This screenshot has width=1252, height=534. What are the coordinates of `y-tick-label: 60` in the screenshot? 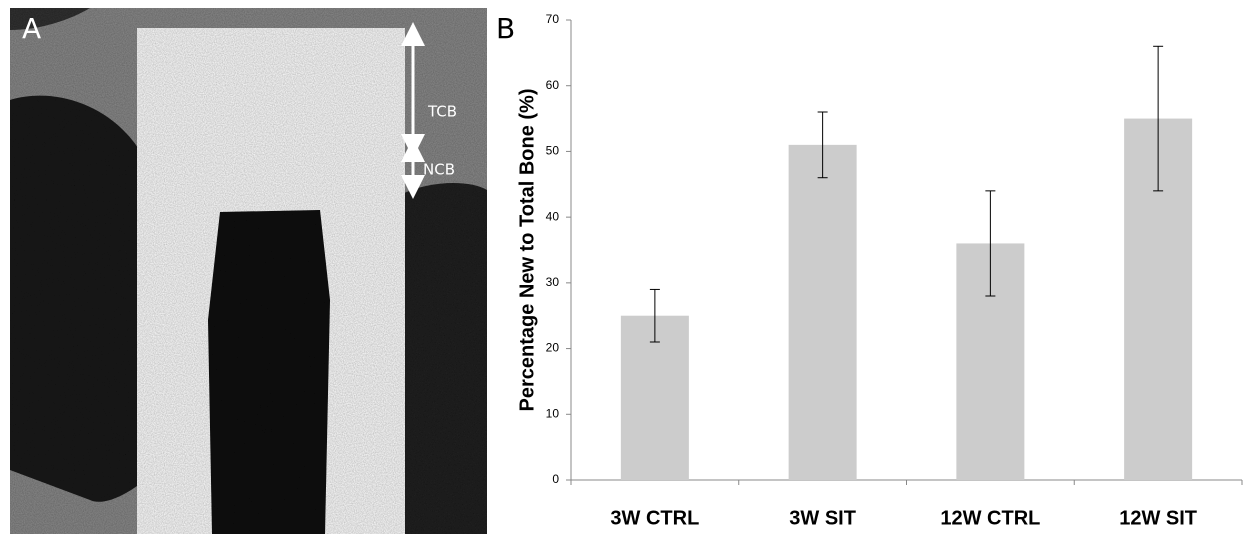 It's located at (553, 85).